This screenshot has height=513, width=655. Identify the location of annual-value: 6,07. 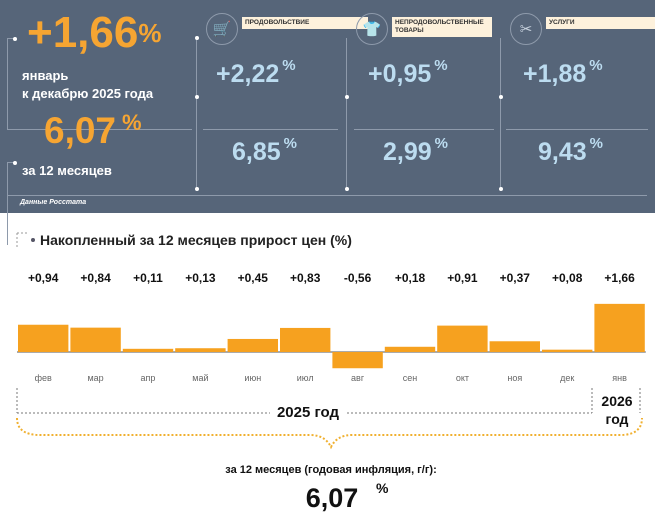
(332, 498).